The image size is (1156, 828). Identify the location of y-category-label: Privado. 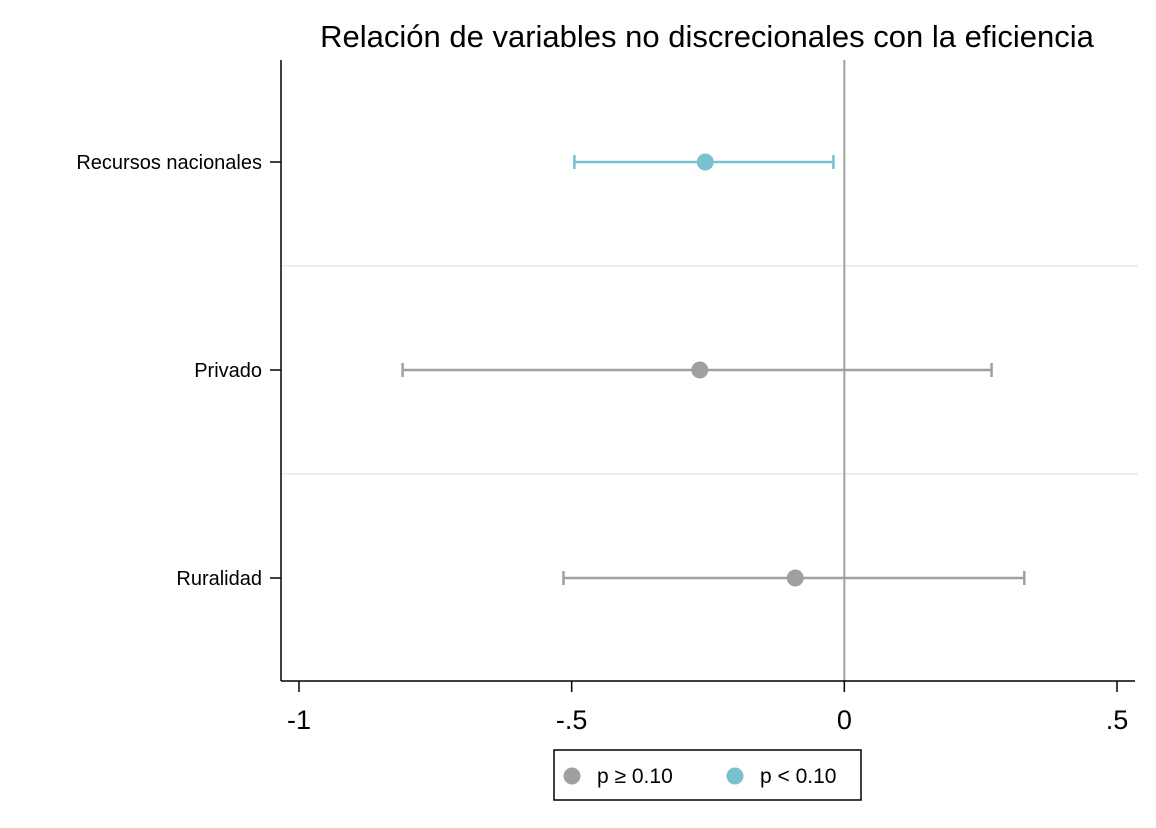
(228, 371).